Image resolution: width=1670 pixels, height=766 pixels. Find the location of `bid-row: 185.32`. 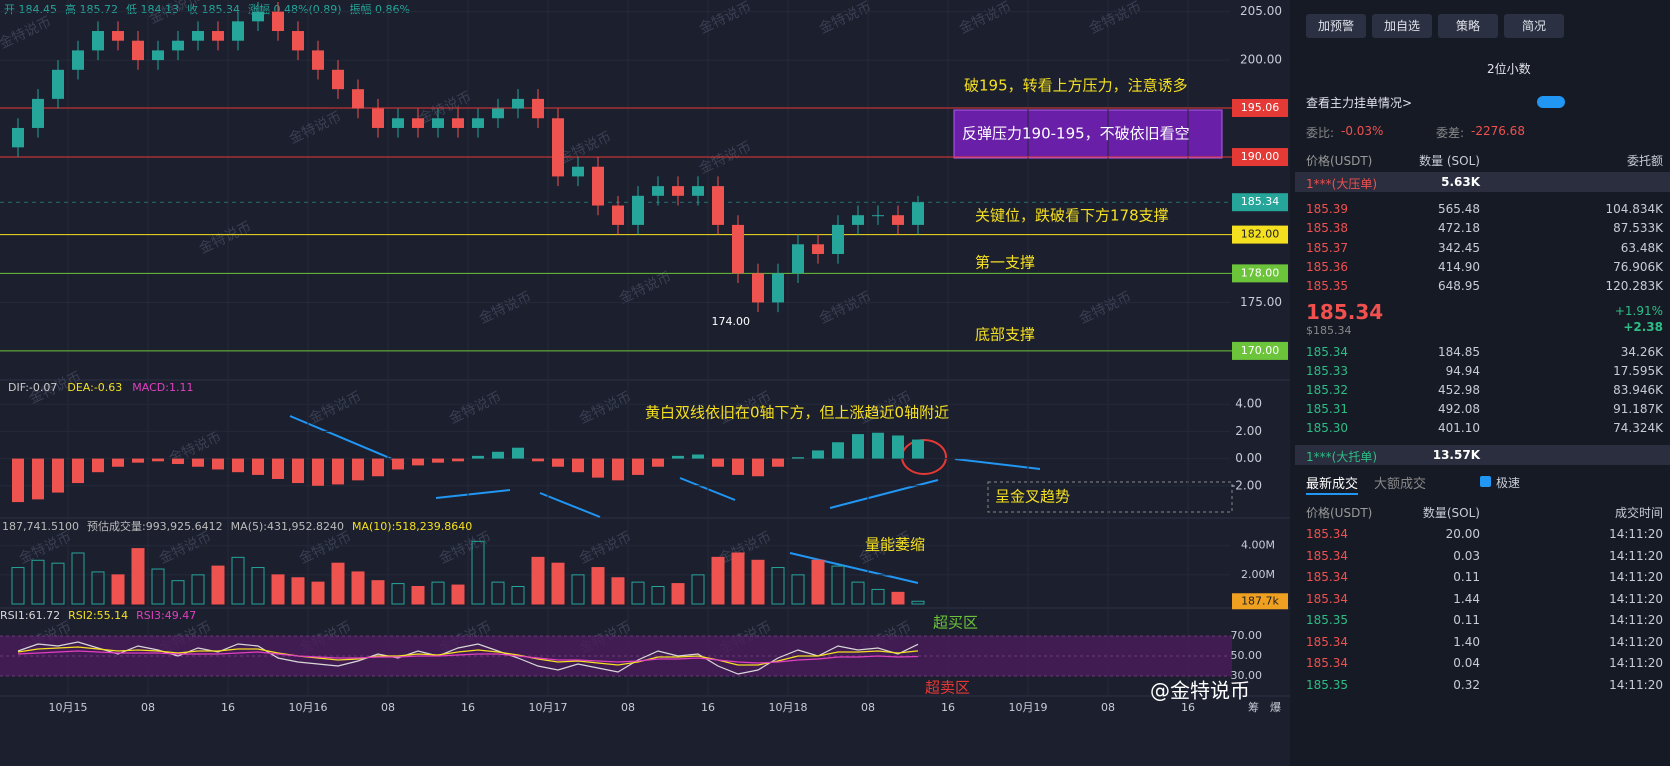

bid-row: 185.32 is located at coordinates (1327, 390).